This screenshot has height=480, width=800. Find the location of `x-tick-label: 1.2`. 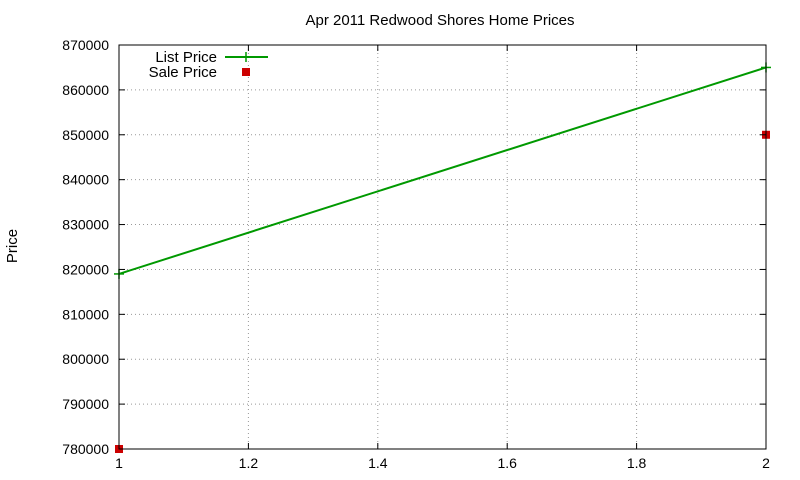

x-tick-label: 1.2 is located at coordinates (249, 463).